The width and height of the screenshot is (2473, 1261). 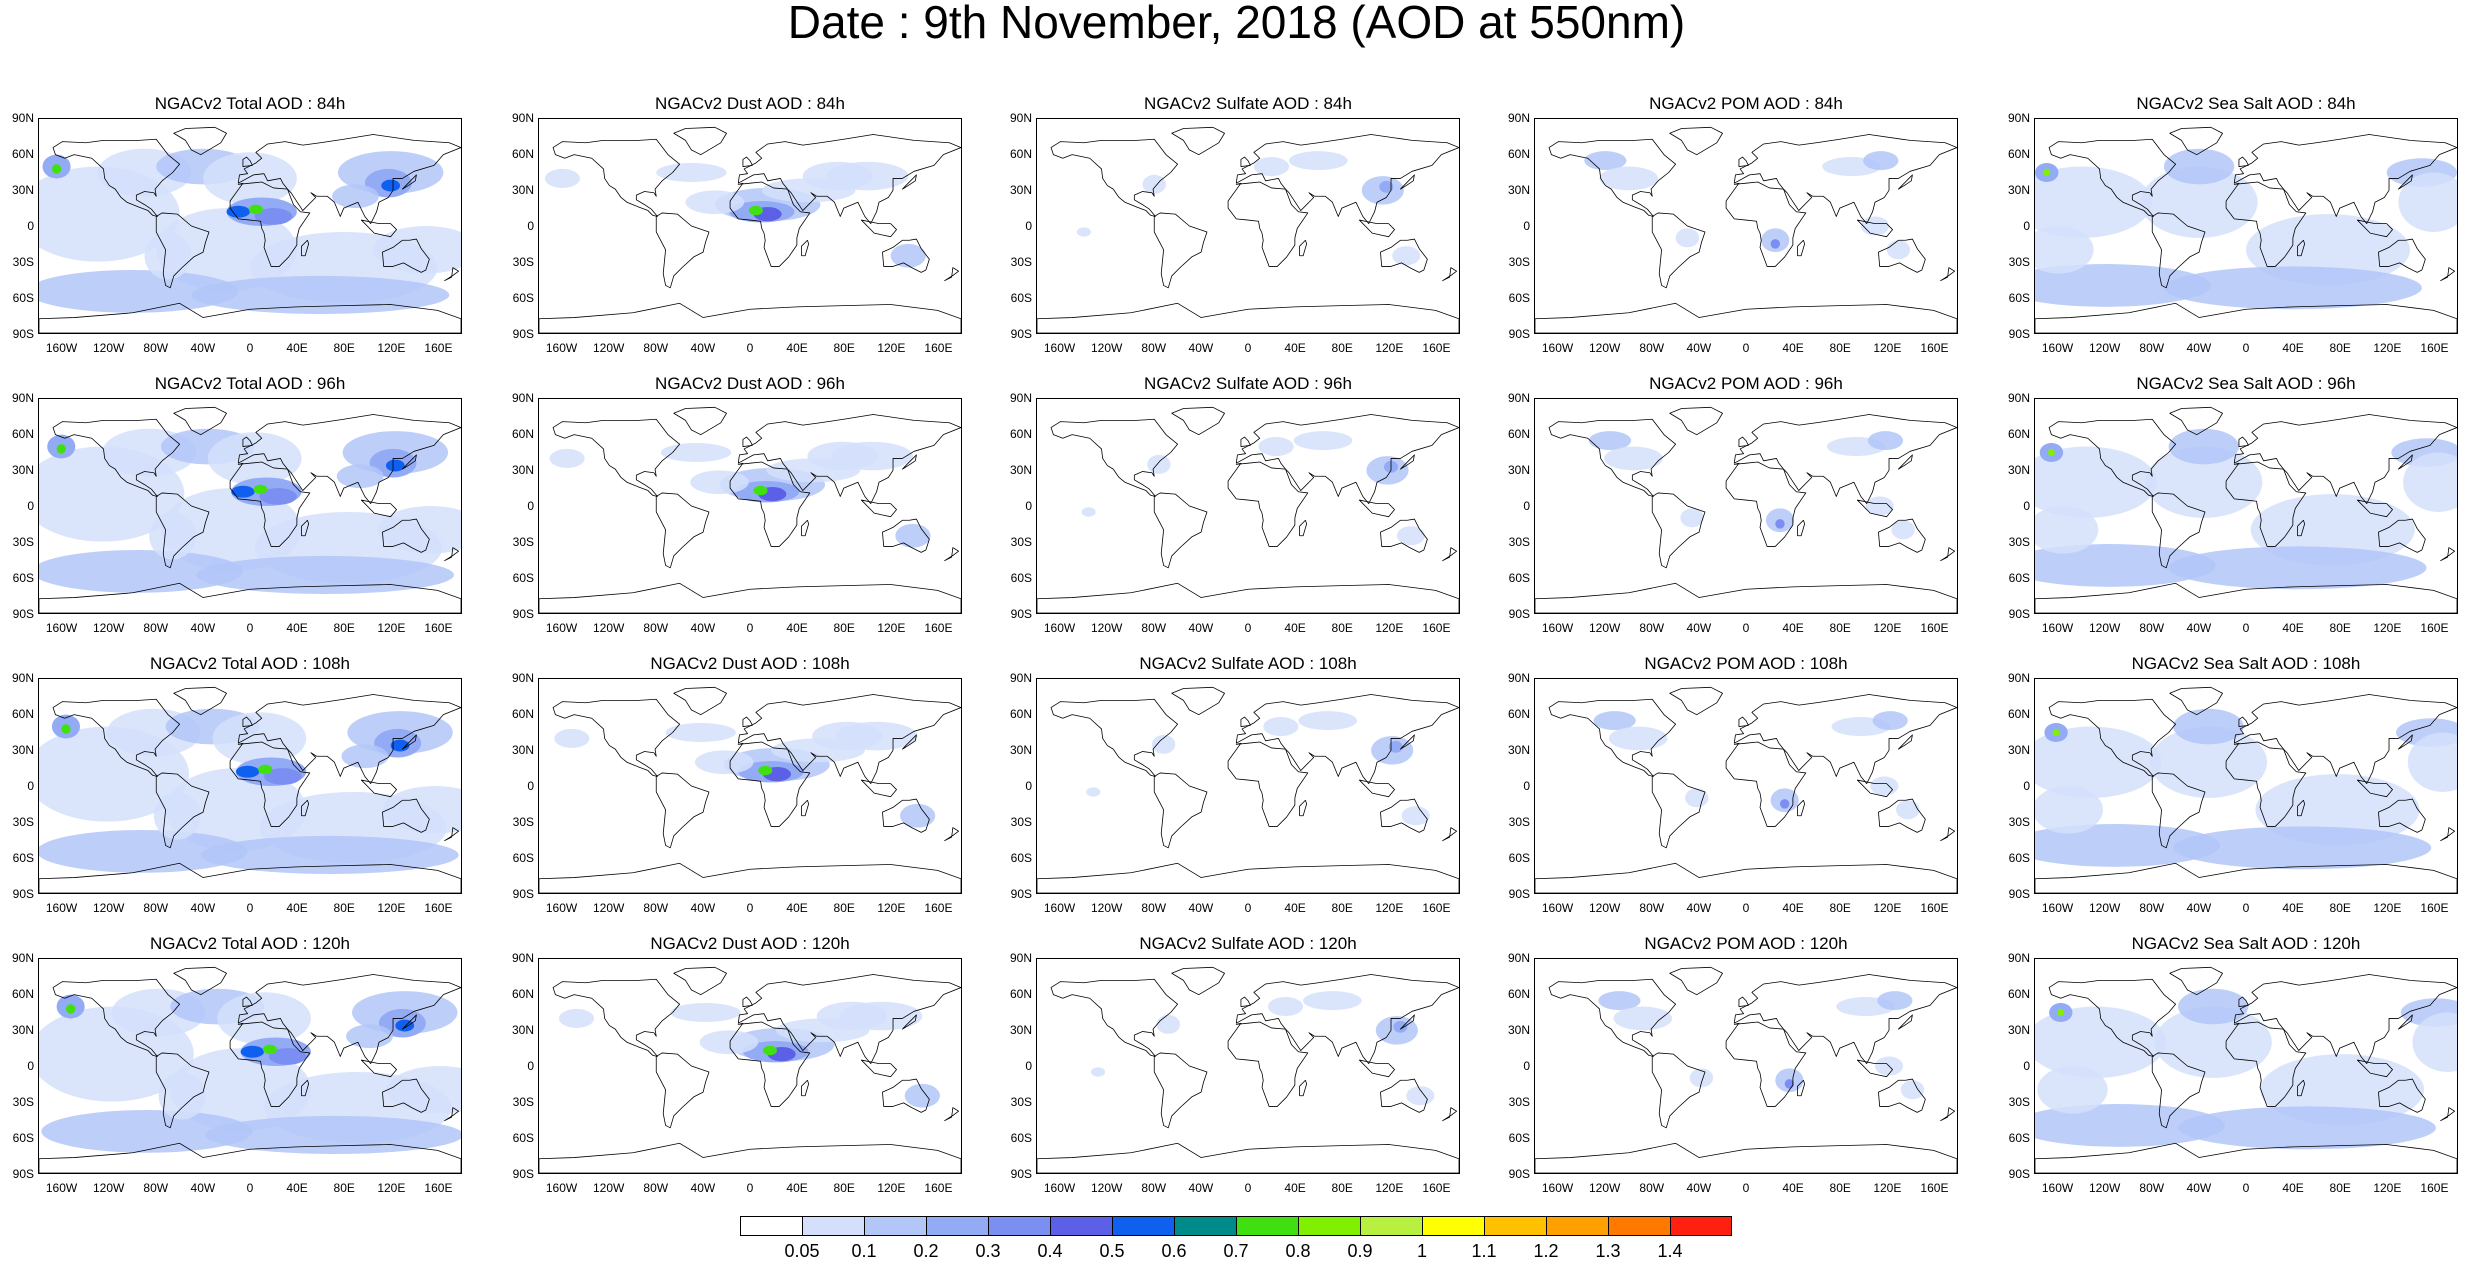 What do you see at coordinates (1201, 628) in the screenshot?
I see `lon-tick-label: 40W` at bounding box center [1201, 628].